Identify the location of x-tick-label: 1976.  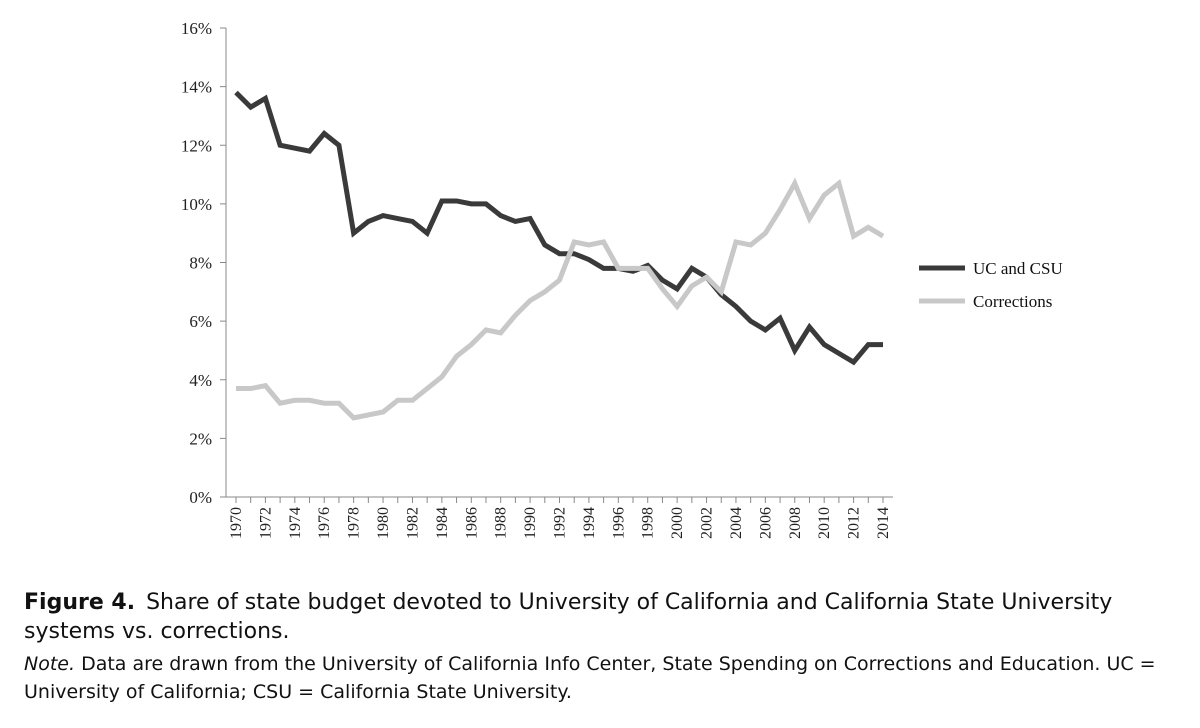
(324, 523).